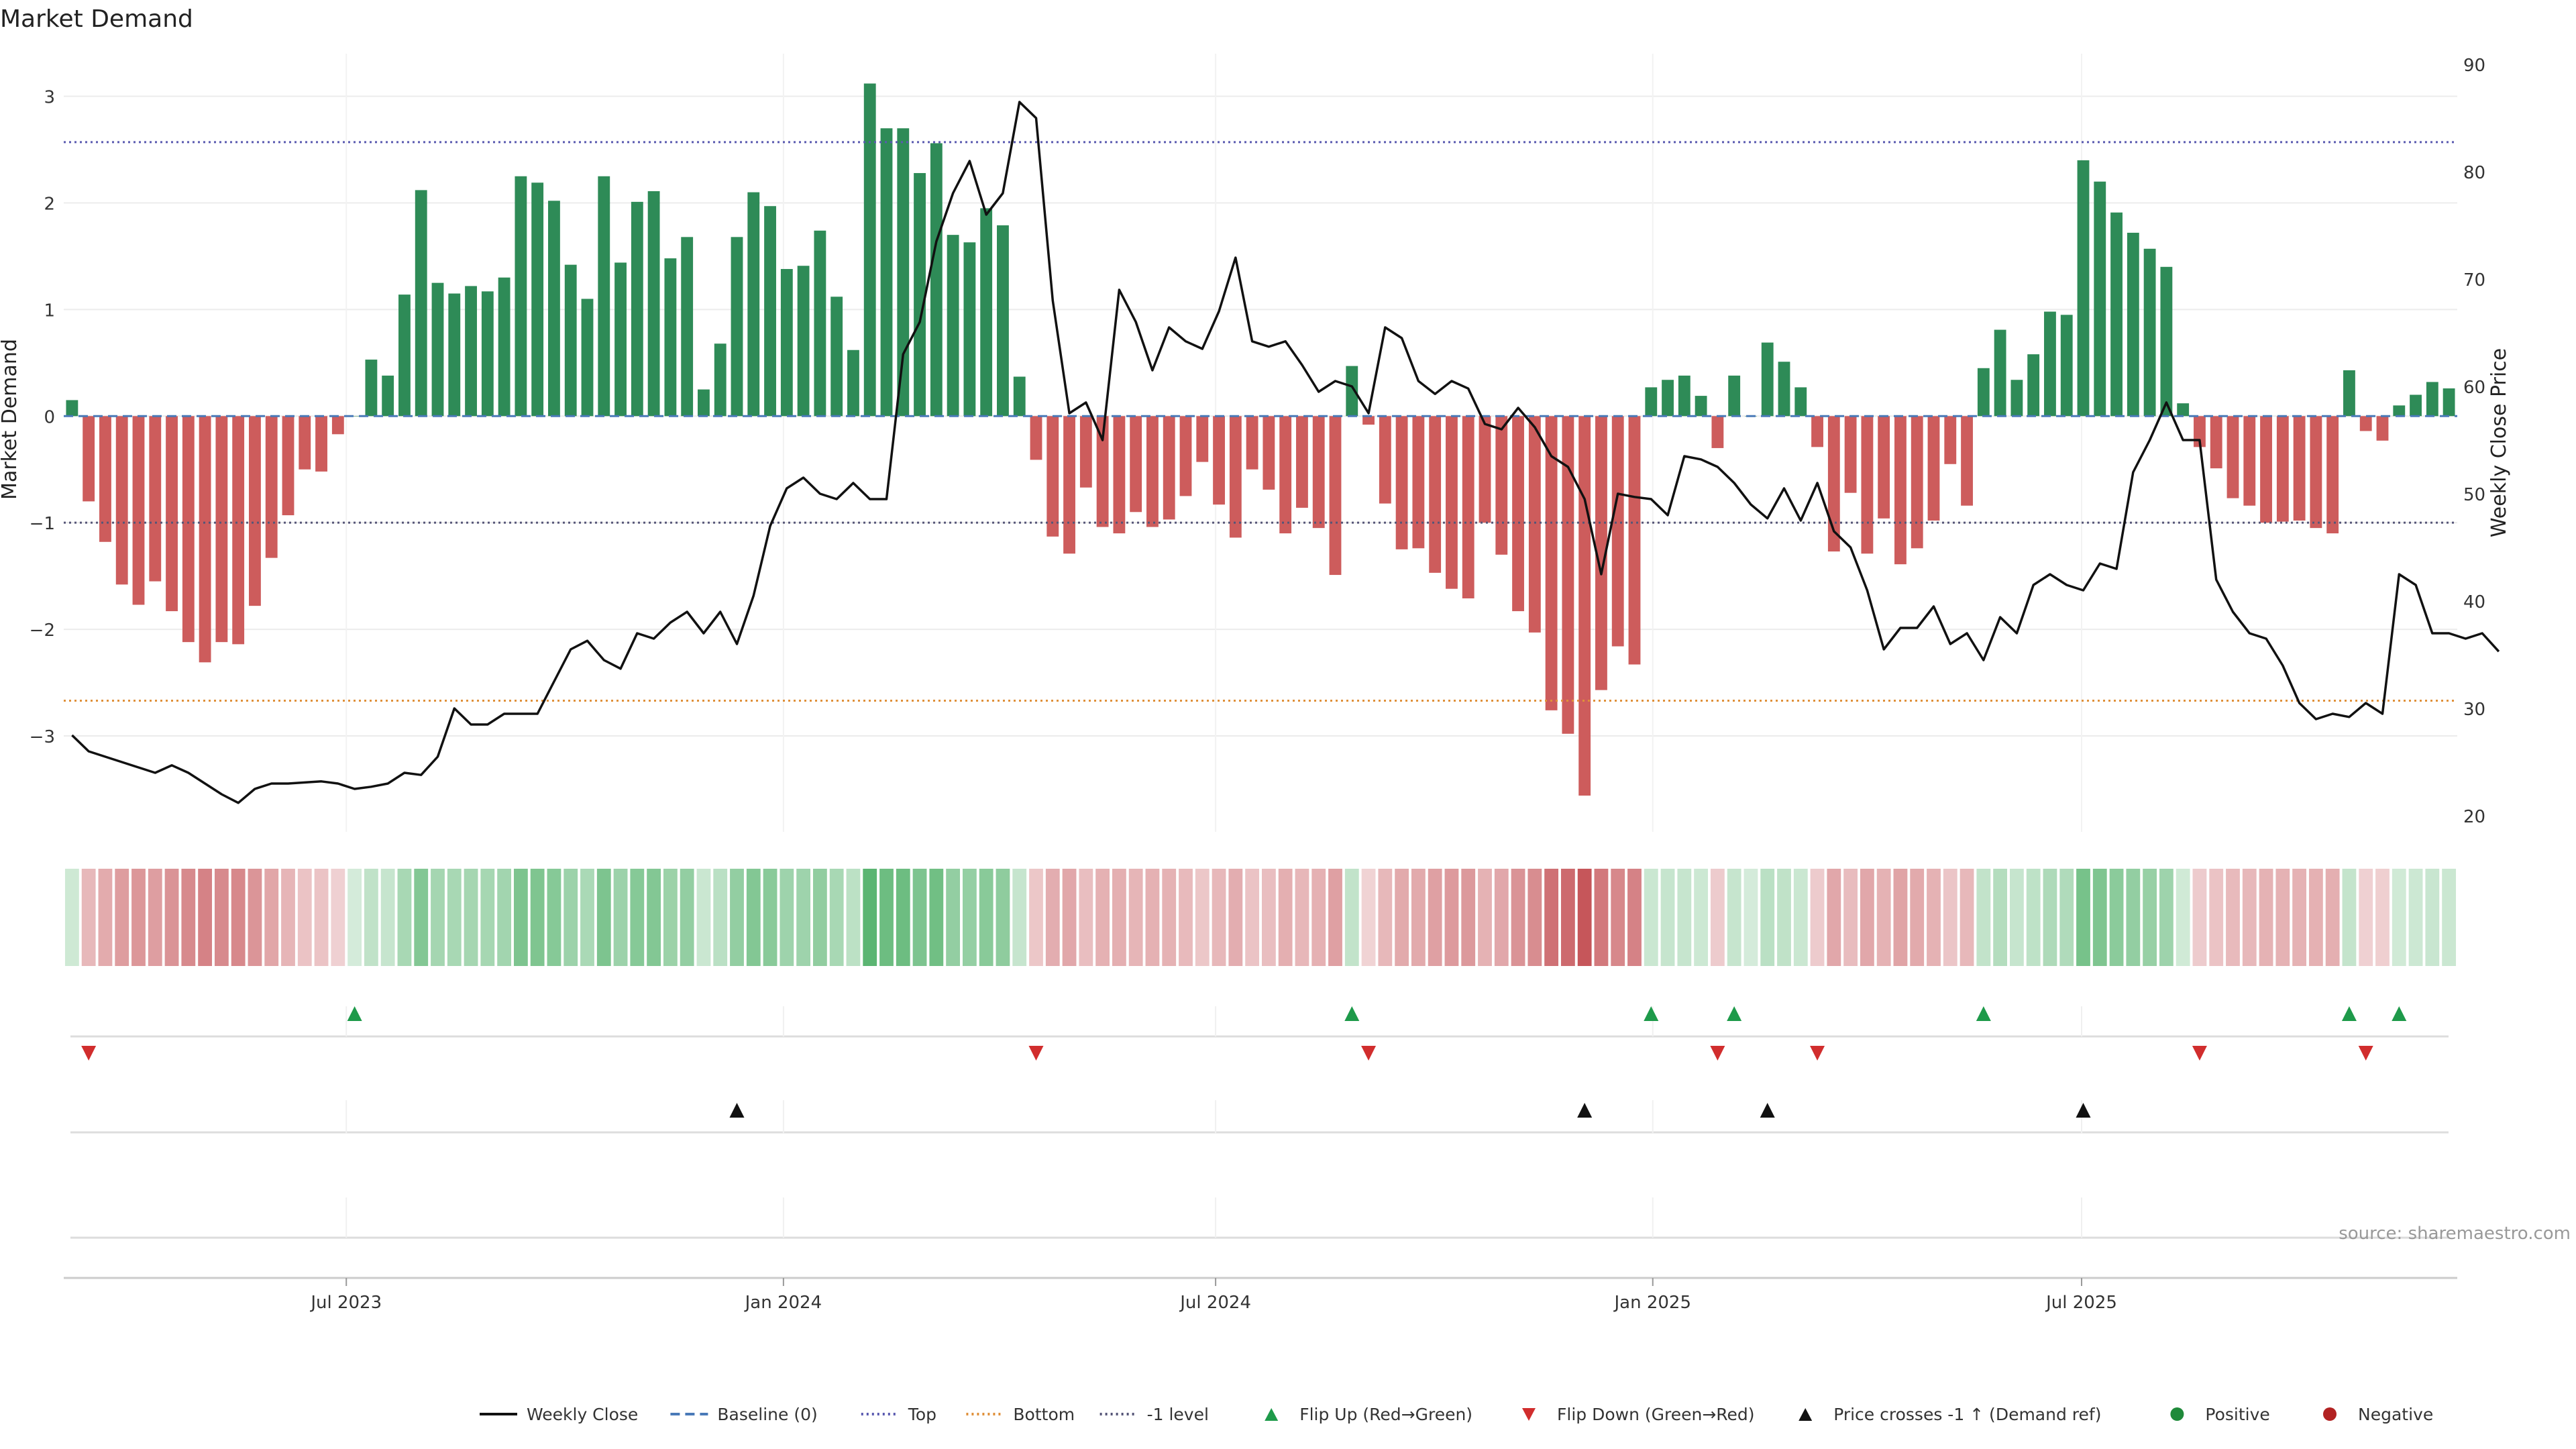 The image size is (2576, 1449). What do you see at coordinates (2474, 173) in the screenshot?
I see `y2-tick-label: 80` at bounding box center [2474, 173].